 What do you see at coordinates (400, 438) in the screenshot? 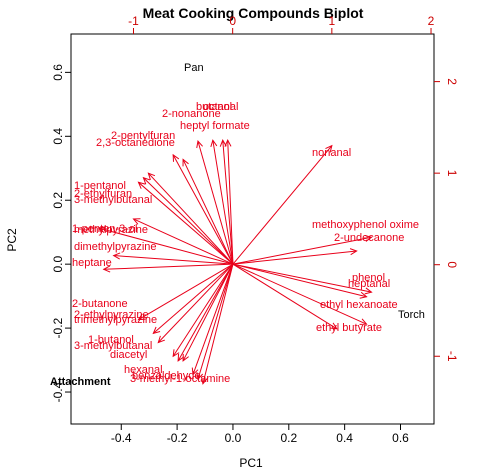
I see `x-tick-label: 0.6` at bounding box center [400, 438].